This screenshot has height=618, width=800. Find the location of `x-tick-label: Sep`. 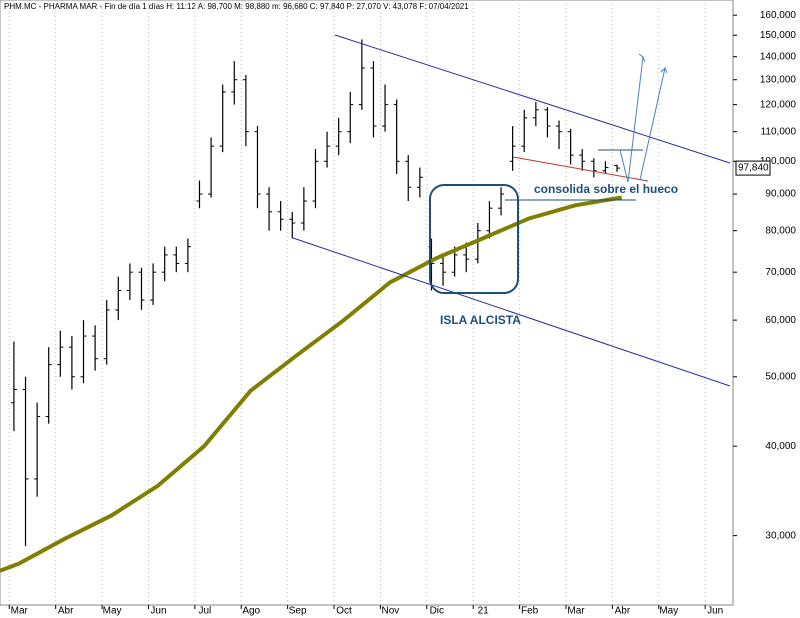

x-tick-label: Sep is located at coordinates (298, 611).